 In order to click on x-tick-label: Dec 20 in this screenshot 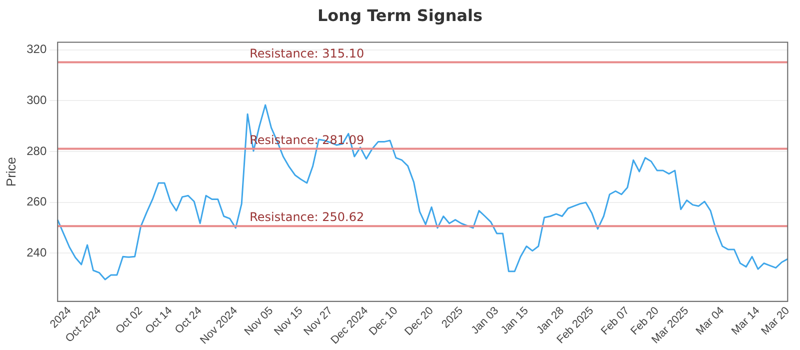, I will do `click(419, 321)`.